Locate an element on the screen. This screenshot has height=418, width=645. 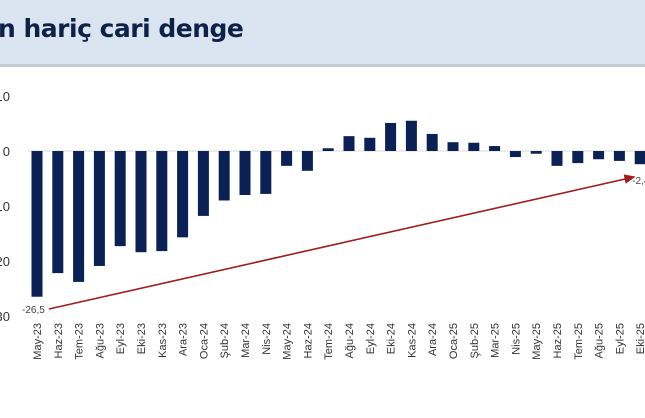
x-tick-label: Eyl-23 is located at coordinates (121, 338).